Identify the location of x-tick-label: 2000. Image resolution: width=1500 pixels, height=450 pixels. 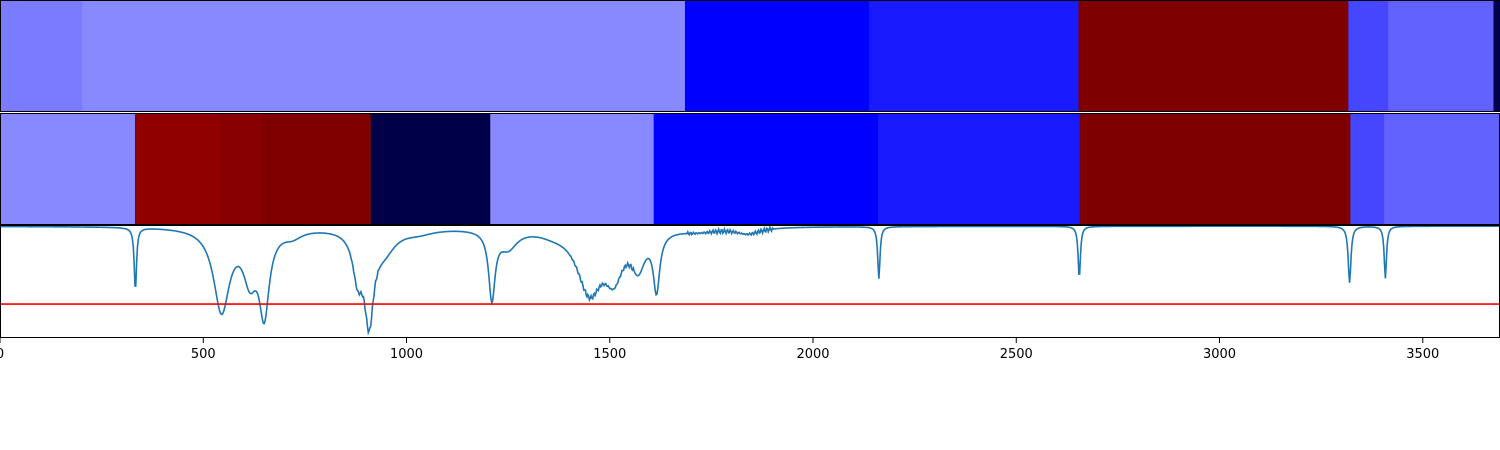
(812, 354).